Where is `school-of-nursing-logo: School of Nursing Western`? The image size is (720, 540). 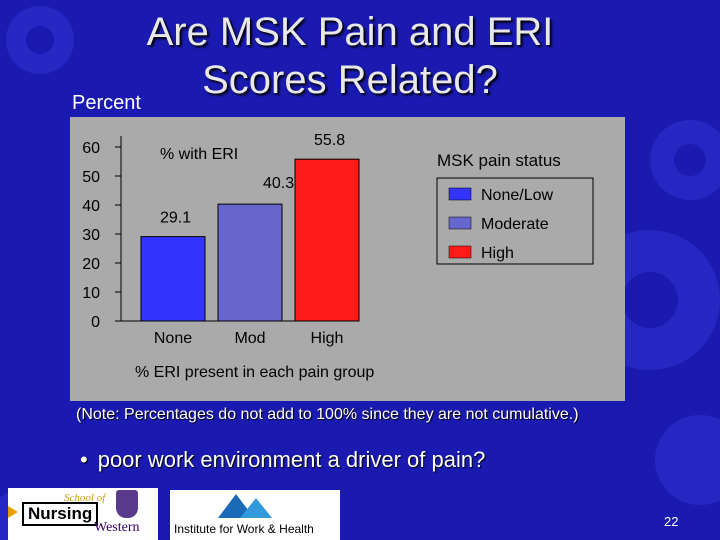
school-of-nursing-logo: School of Nursing Western is located at coordinates (83, 514).